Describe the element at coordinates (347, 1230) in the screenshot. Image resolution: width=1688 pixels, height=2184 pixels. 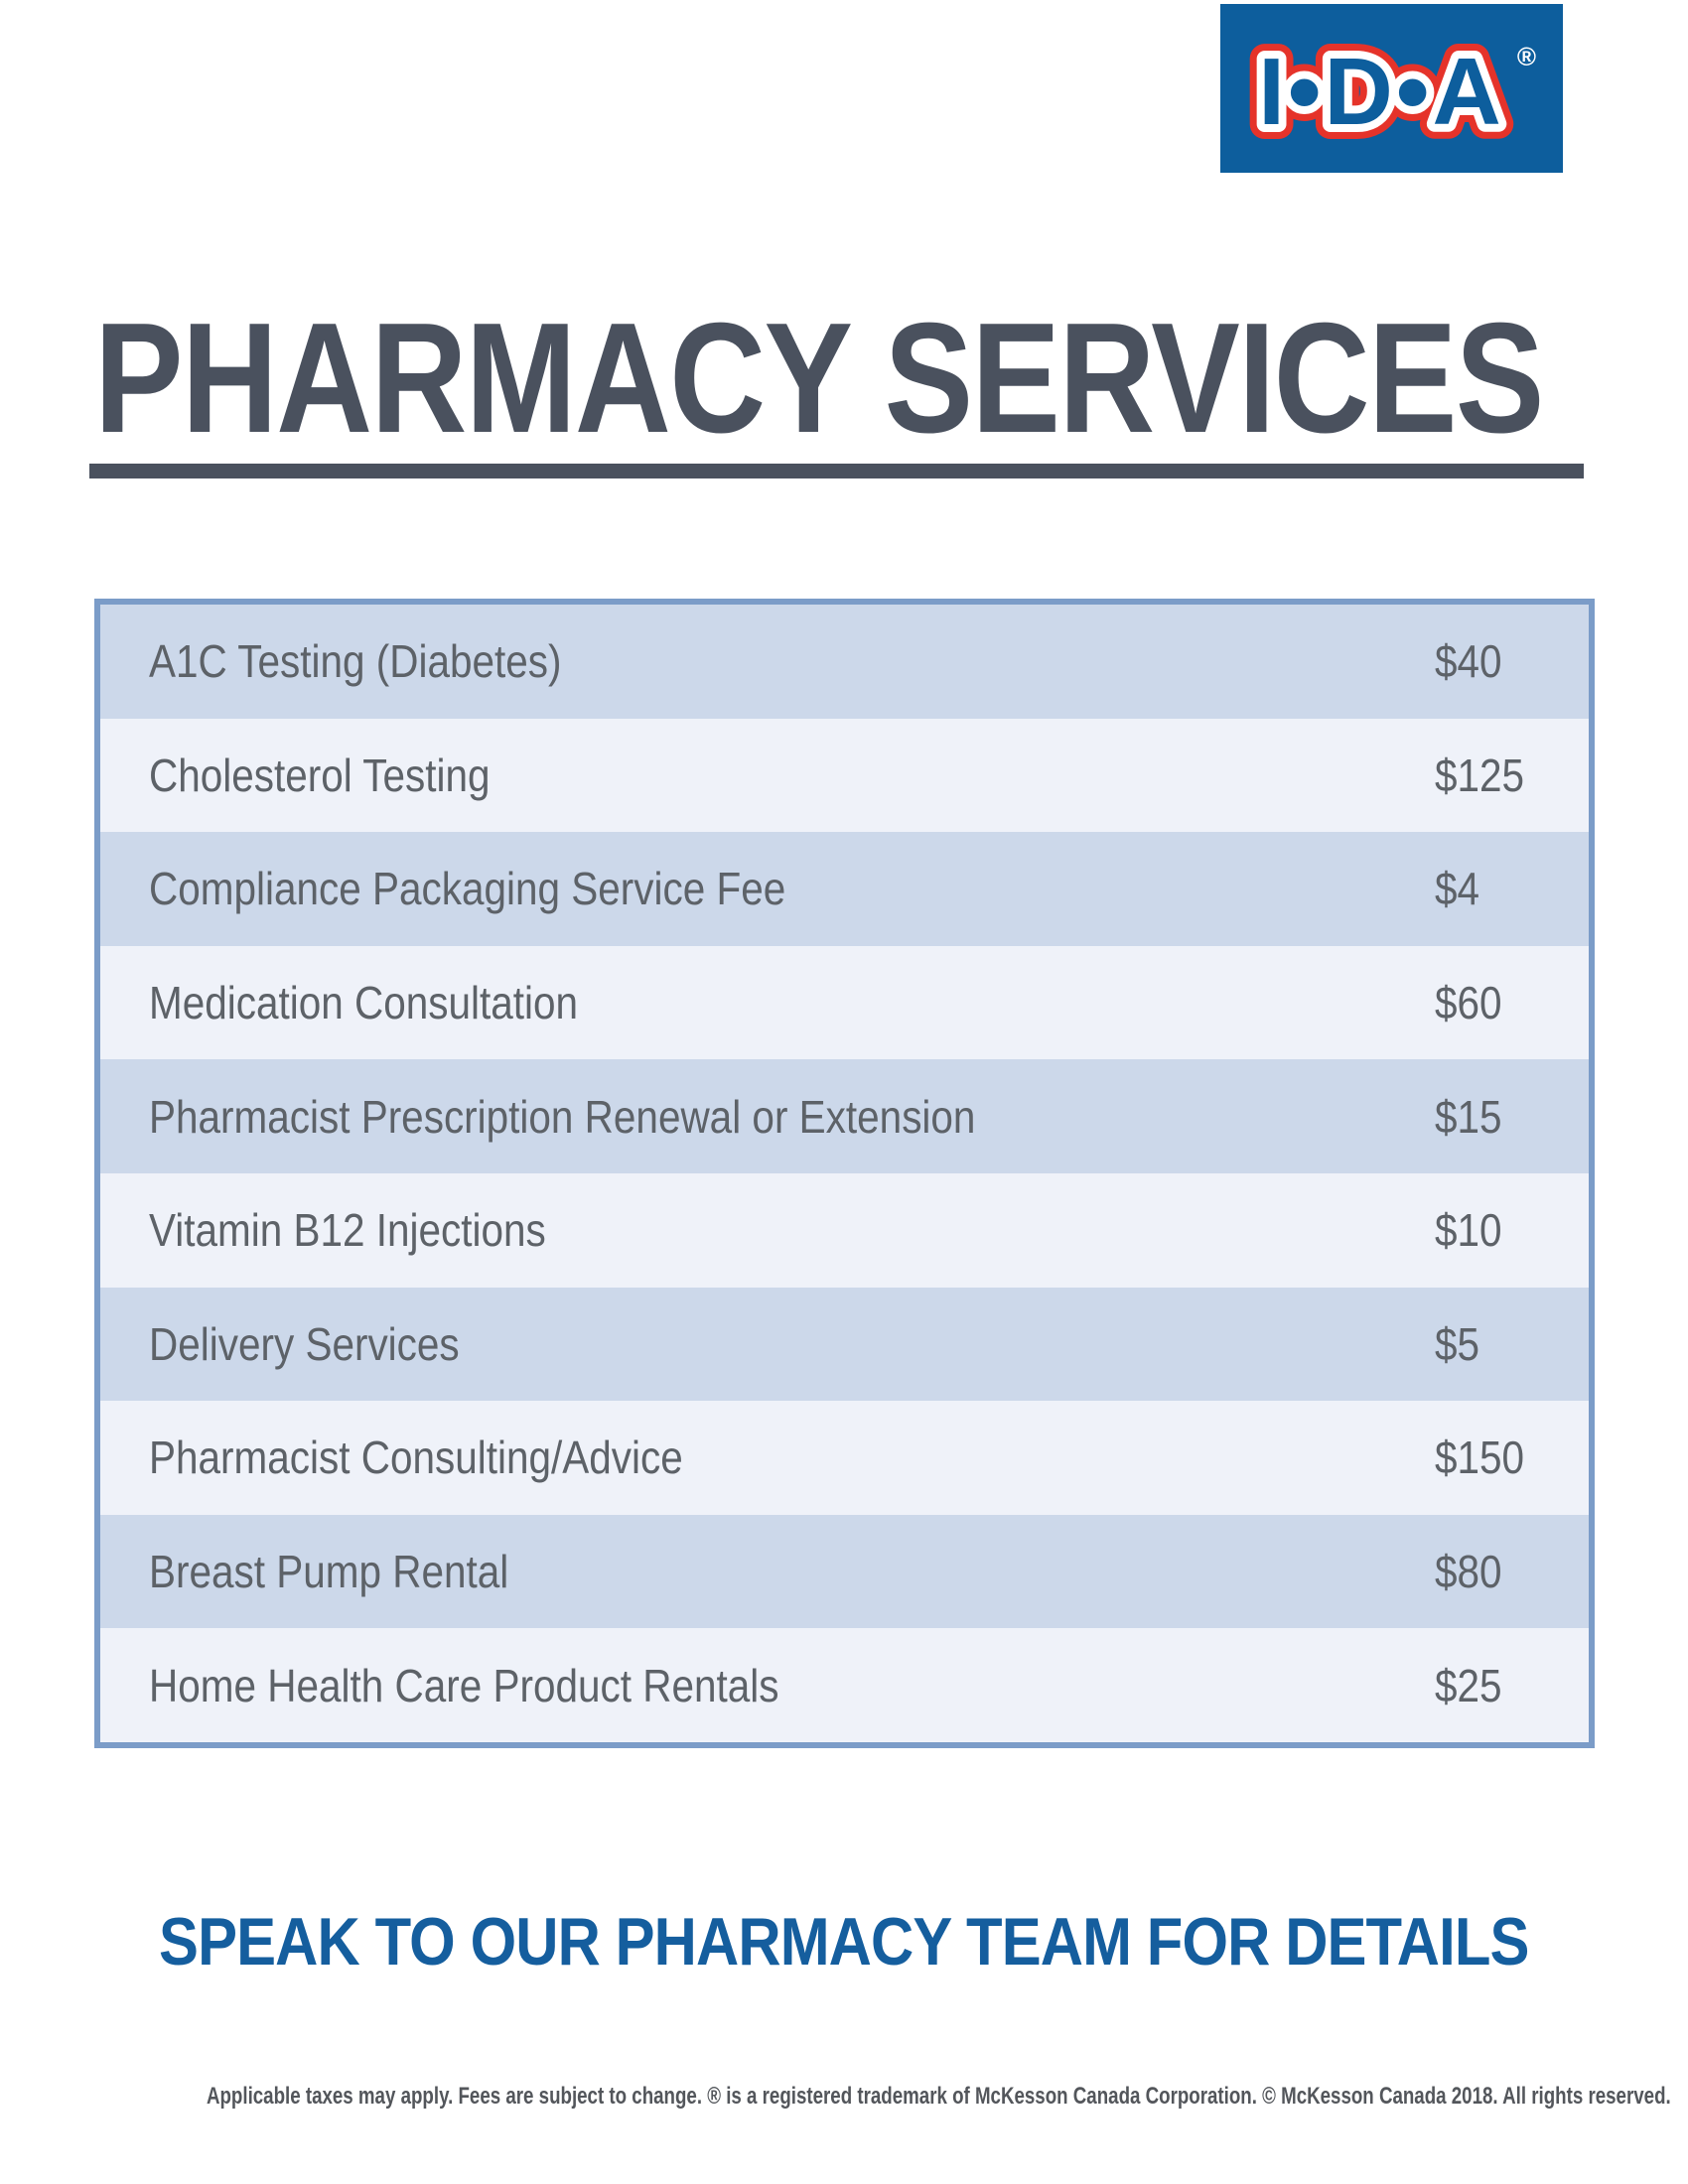
I see `service-name: Vitamin B12 Injections` at that location.